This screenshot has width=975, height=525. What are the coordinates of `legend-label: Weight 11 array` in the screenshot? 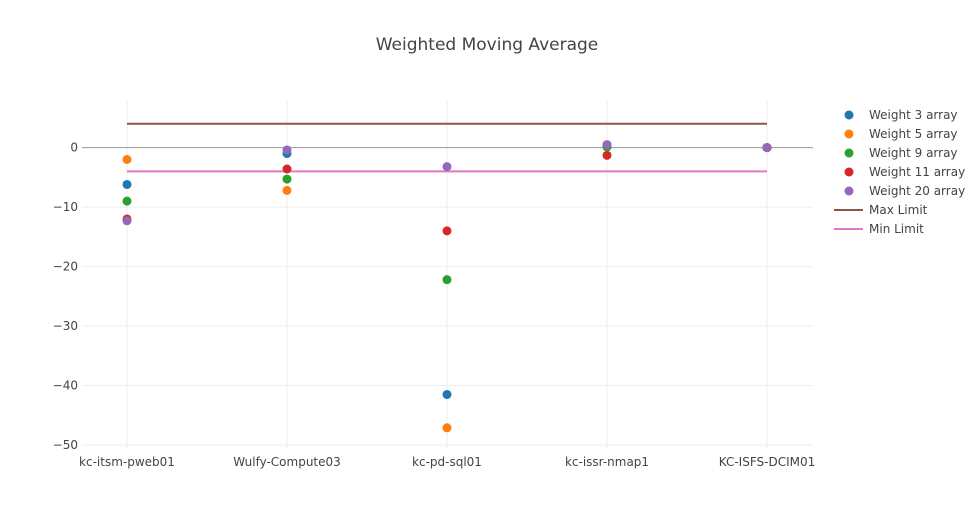 It's located at (917, 172).